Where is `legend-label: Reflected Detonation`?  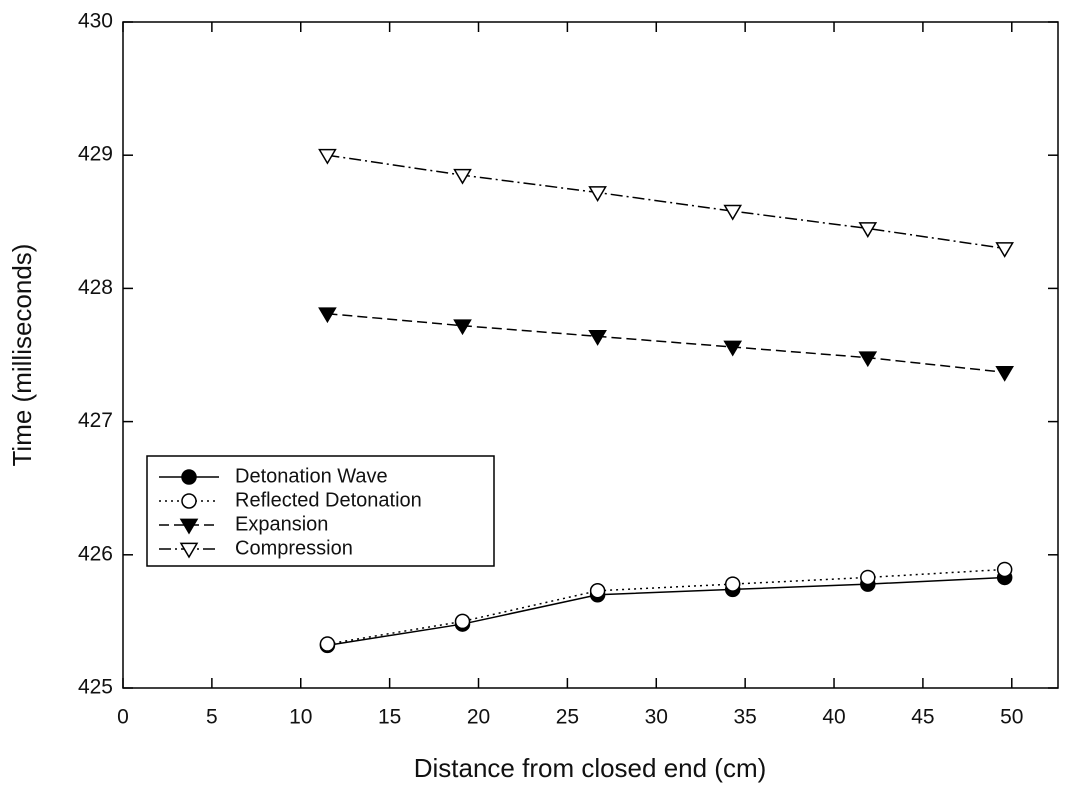
legend-label: Reflected Detonation is located at coordinates (328, 500).